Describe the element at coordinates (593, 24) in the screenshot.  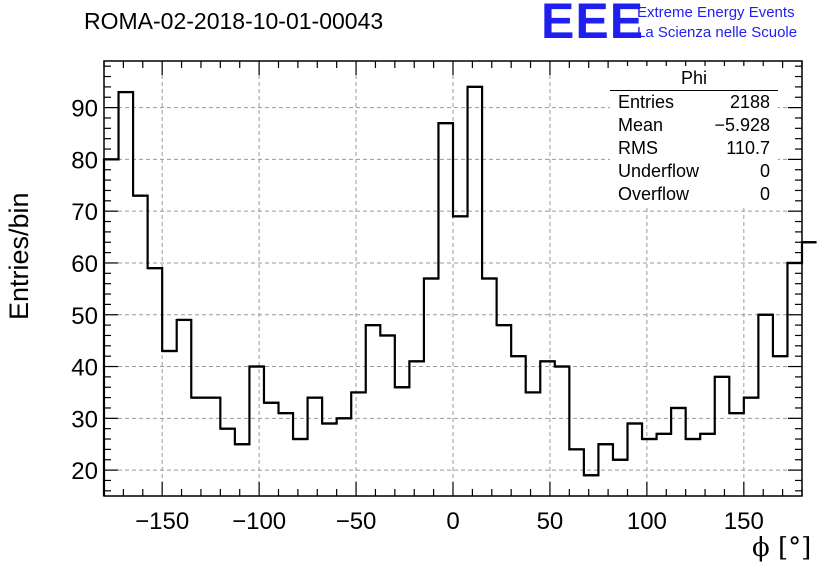
I see `eee-logo: EEE` at that location.